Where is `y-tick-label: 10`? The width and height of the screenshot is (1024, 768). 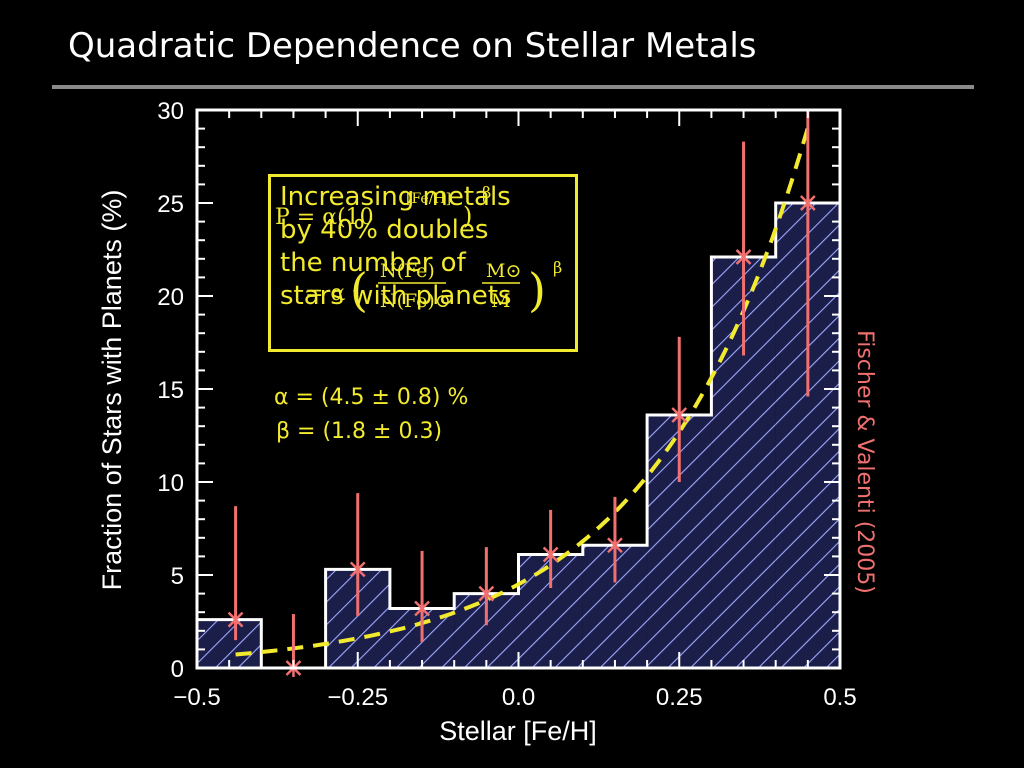
y-tick-label: 10 is located at coordinates (170, 483).